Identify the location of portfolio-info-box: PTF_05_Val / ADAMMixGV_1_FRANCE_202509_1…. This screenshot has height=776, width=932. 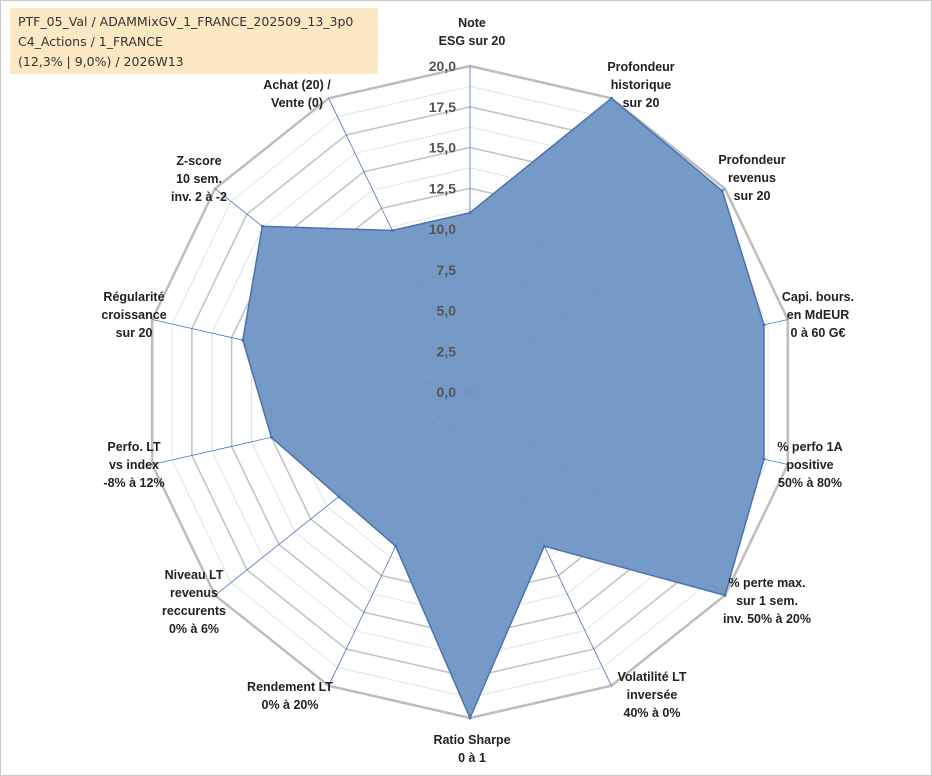
(194, 41).